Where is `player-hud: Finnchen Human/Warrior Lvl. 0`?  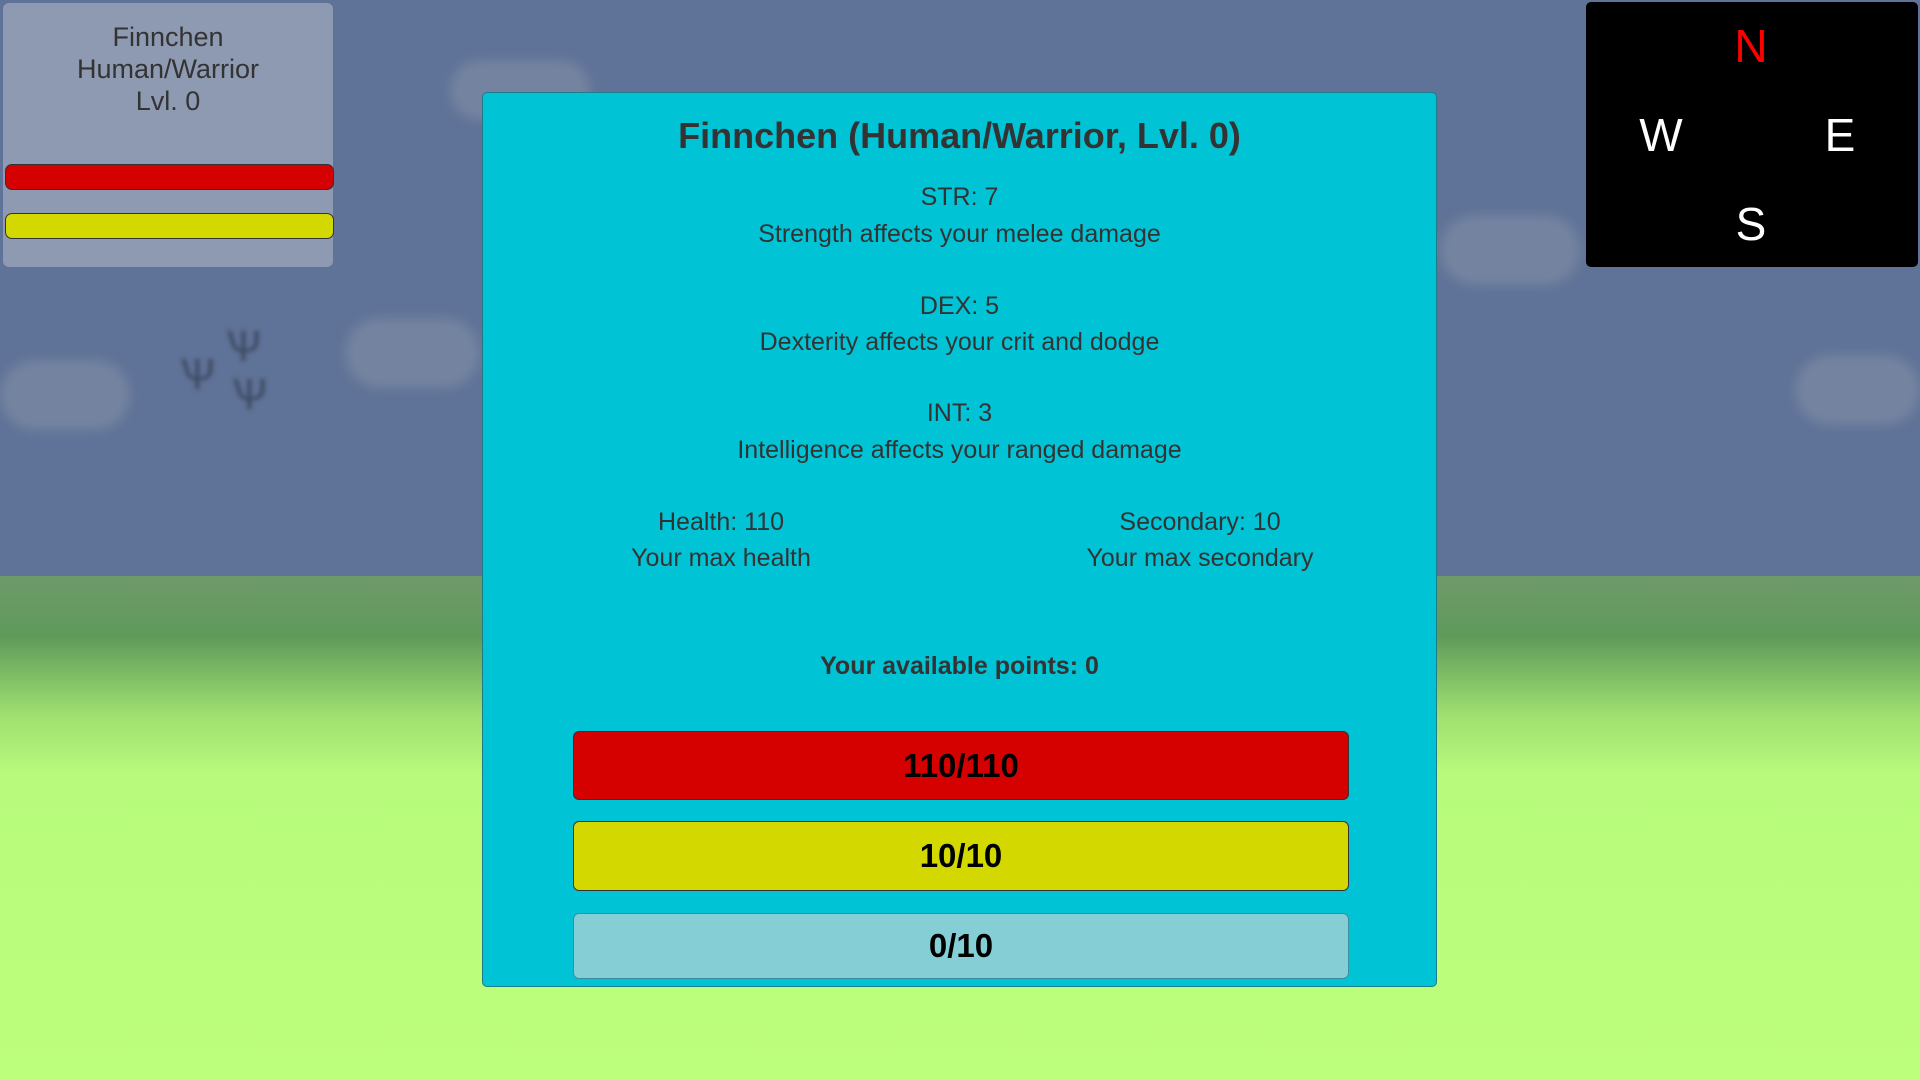
player-hud: Finnchen Human/Warrior Lvl. 0 is located at coordinates (168, 135).